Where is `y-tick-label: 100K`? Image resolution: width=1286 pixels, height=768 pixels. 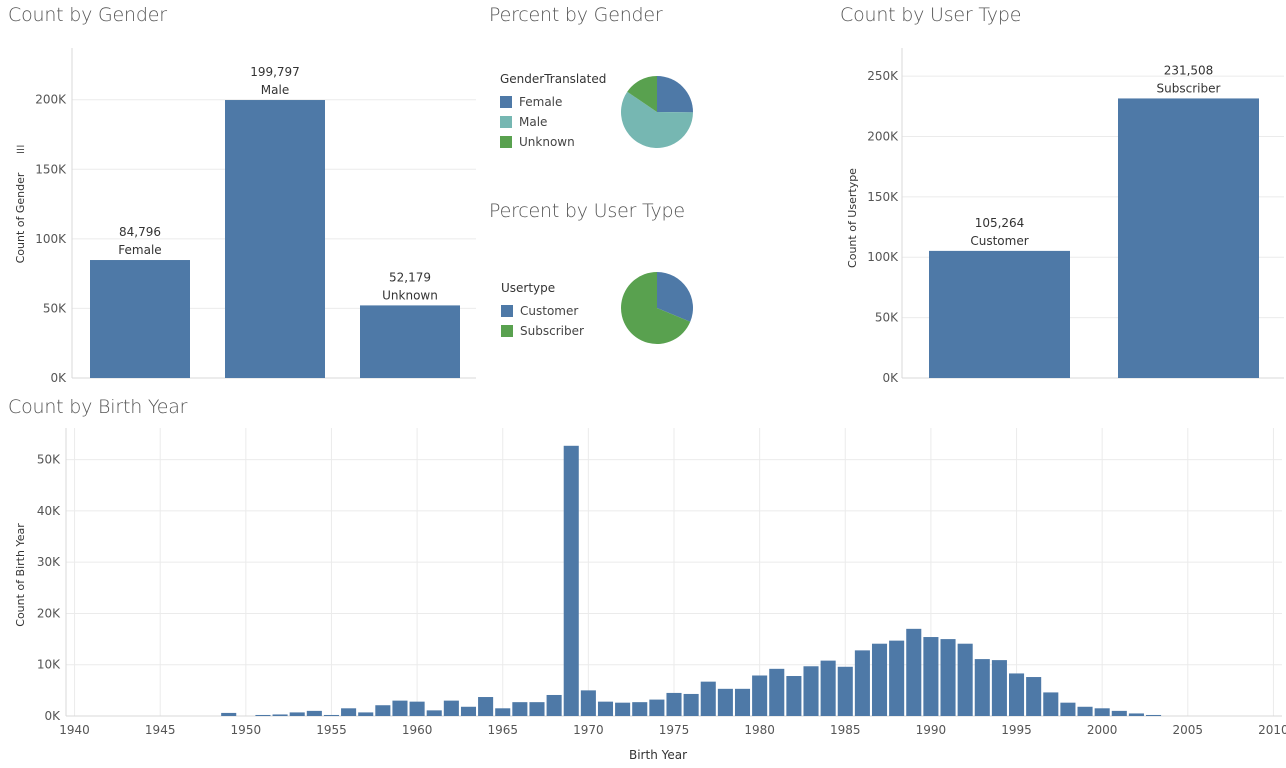
y-tick-label: 100K is located at coordinates (883, 257).